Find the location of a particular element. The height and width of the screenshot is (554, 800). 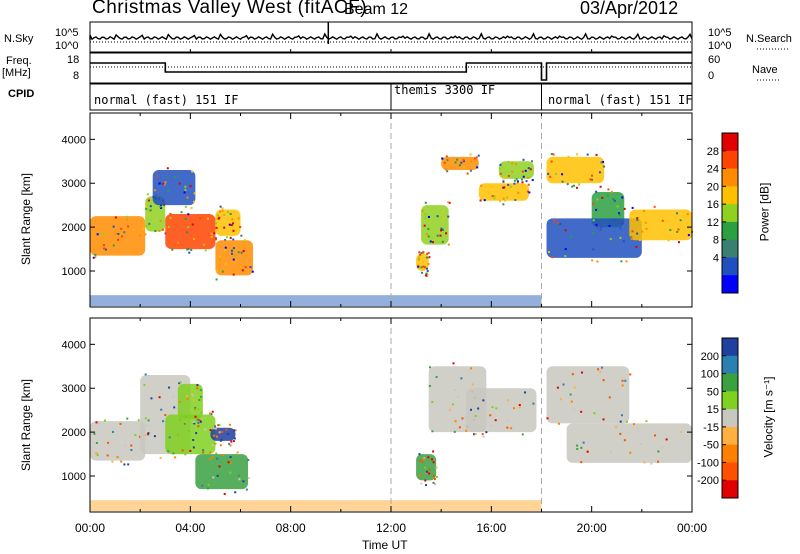

power-data-region is located at coordinates (174, 188).